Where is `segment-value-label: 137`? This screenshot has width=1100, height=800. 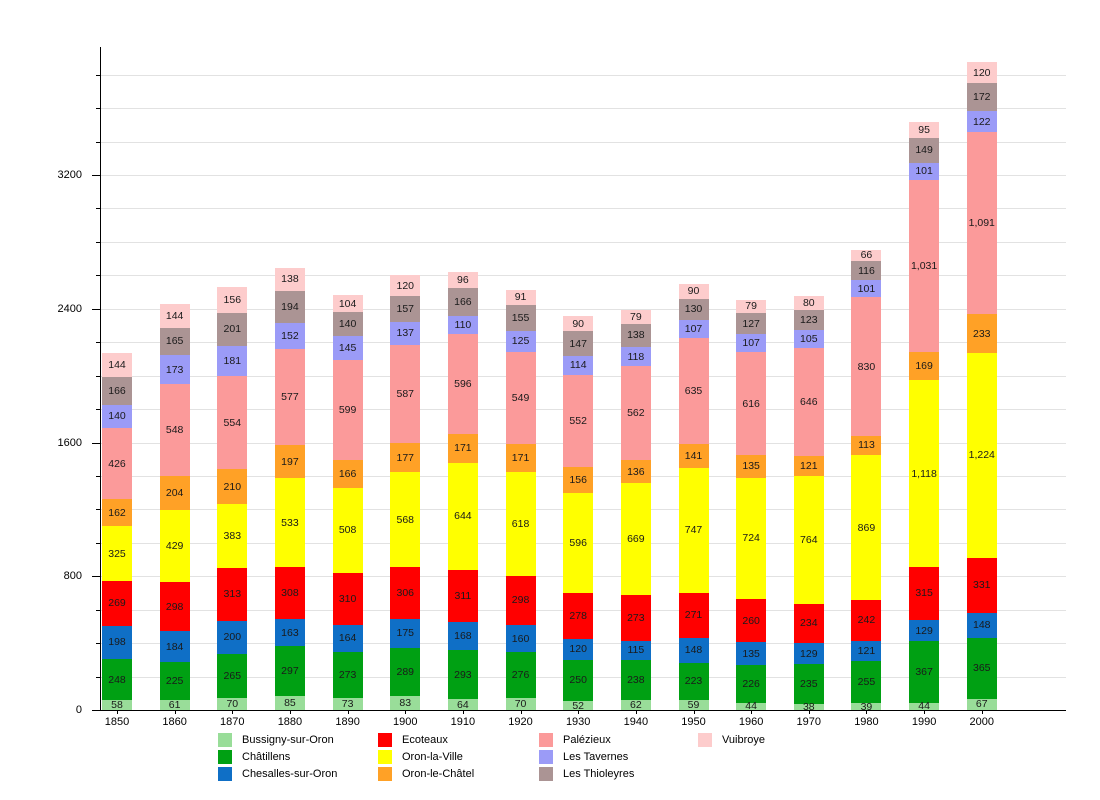 segment-value-label: 137 is located at coordinates (405, 333).